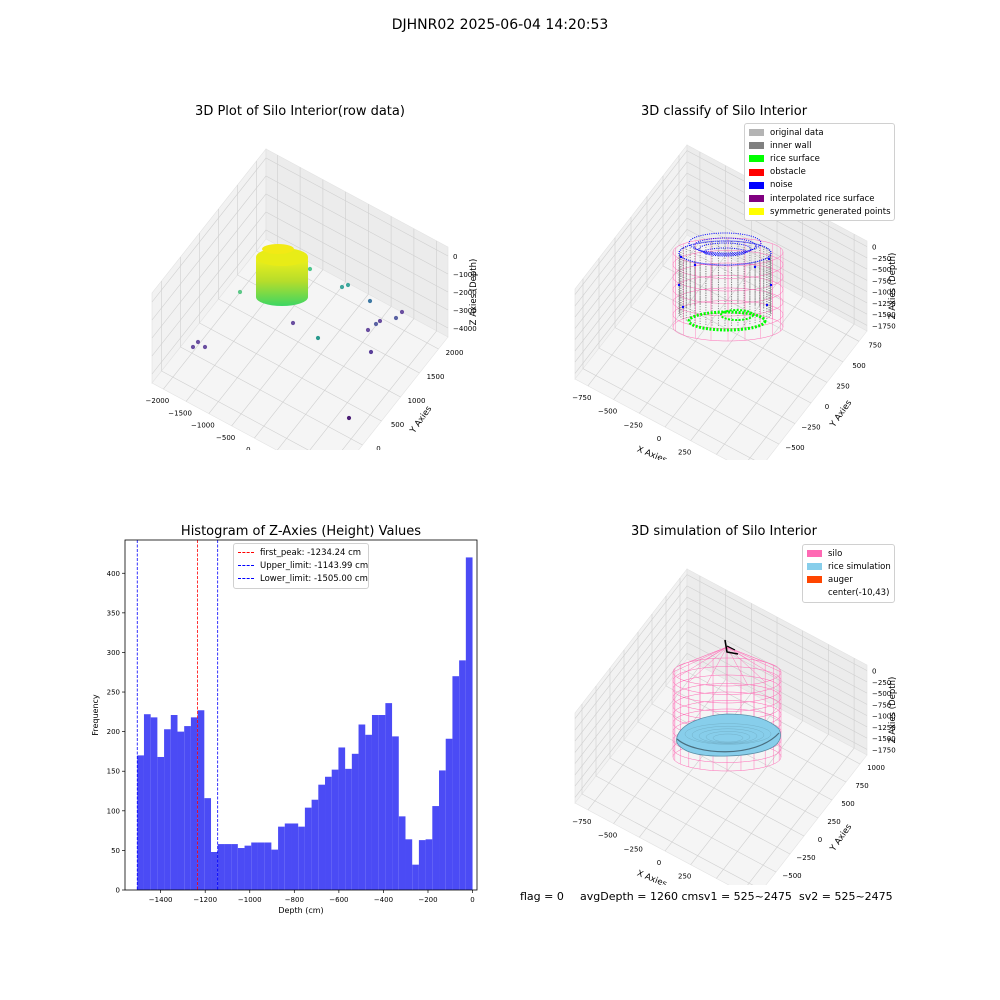  Describe the element at coordinates (727, 321) in the screenshot. I see `rice-surface-points` at that location.